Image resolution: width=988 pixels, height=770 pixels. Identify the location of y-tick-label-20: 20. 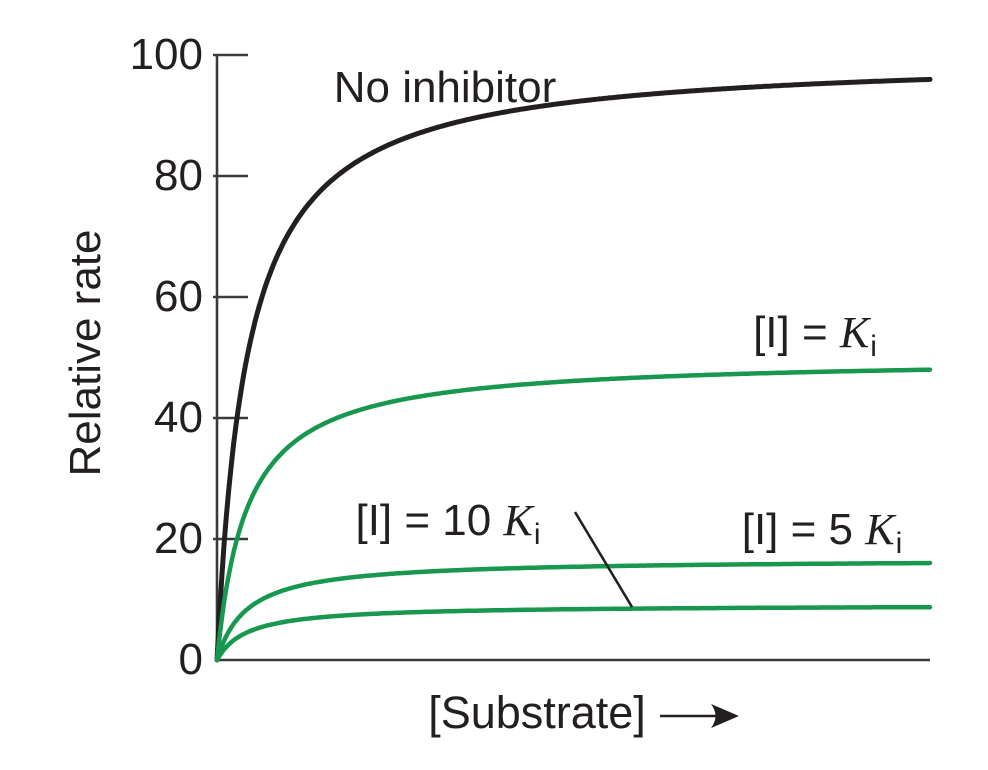
(178, 538).